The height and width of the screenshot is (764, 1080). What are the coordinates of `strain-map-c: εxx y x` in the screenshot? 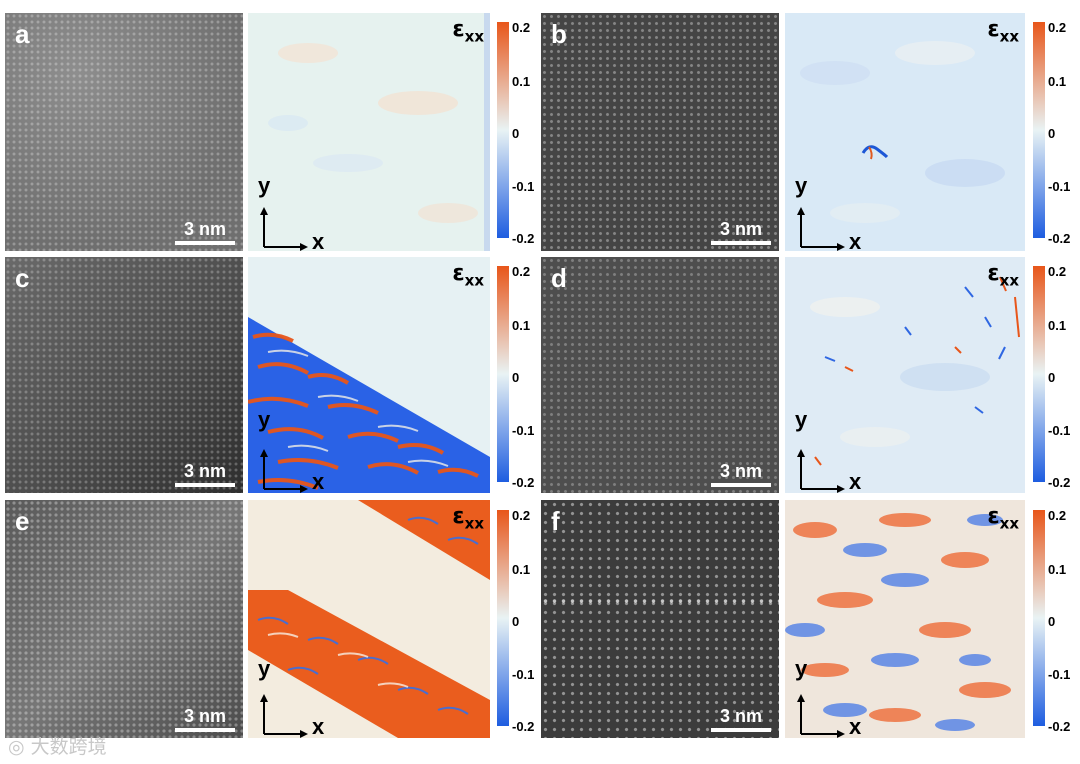 It's located at (369, 375).